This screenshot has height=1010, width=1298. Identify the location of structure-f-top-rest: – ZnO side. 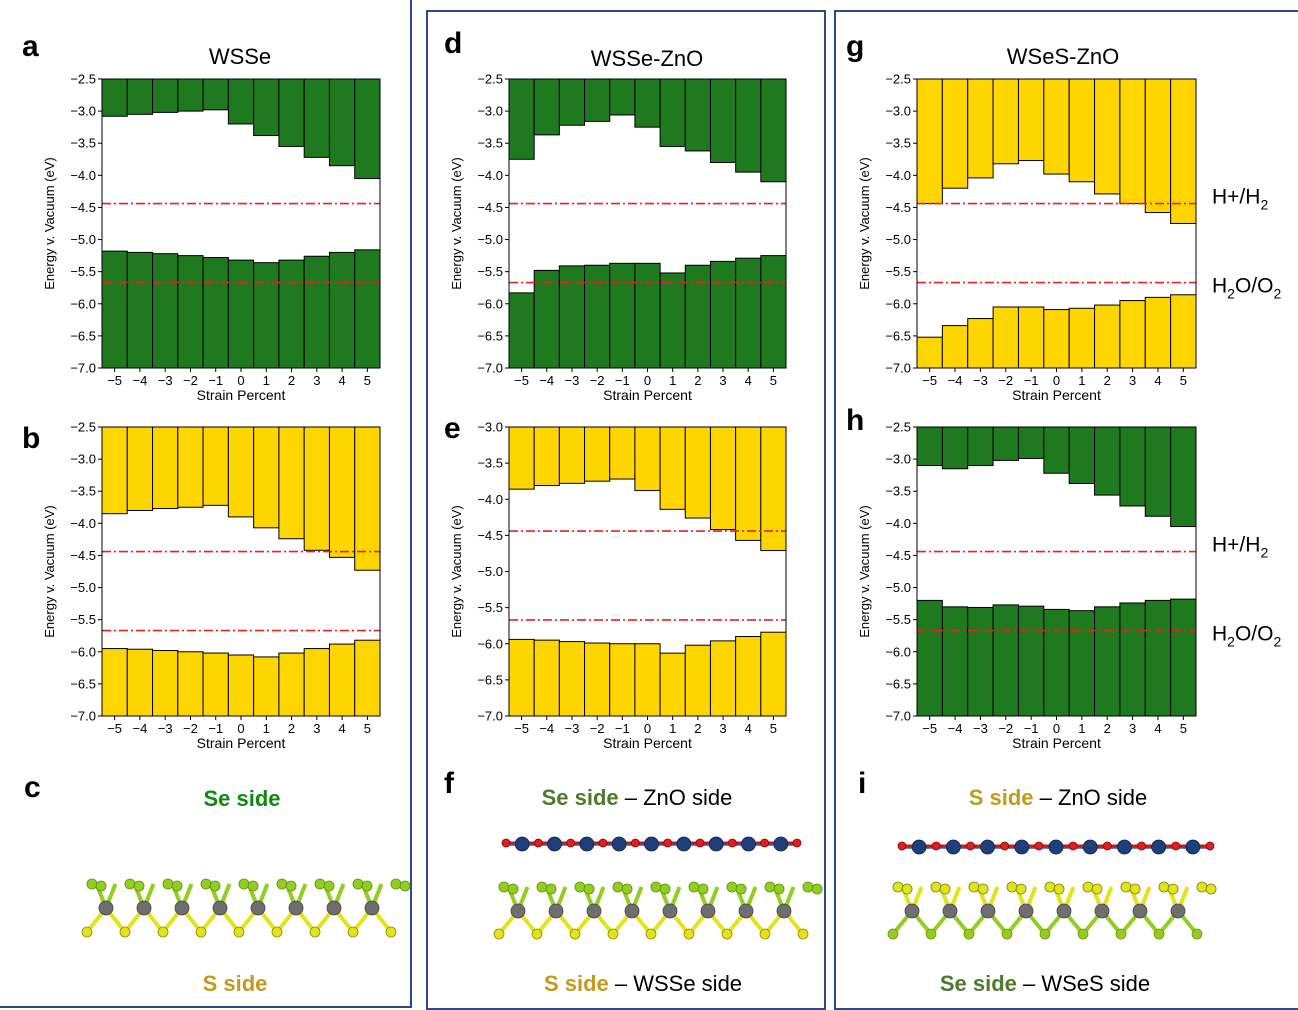
(676, 797).